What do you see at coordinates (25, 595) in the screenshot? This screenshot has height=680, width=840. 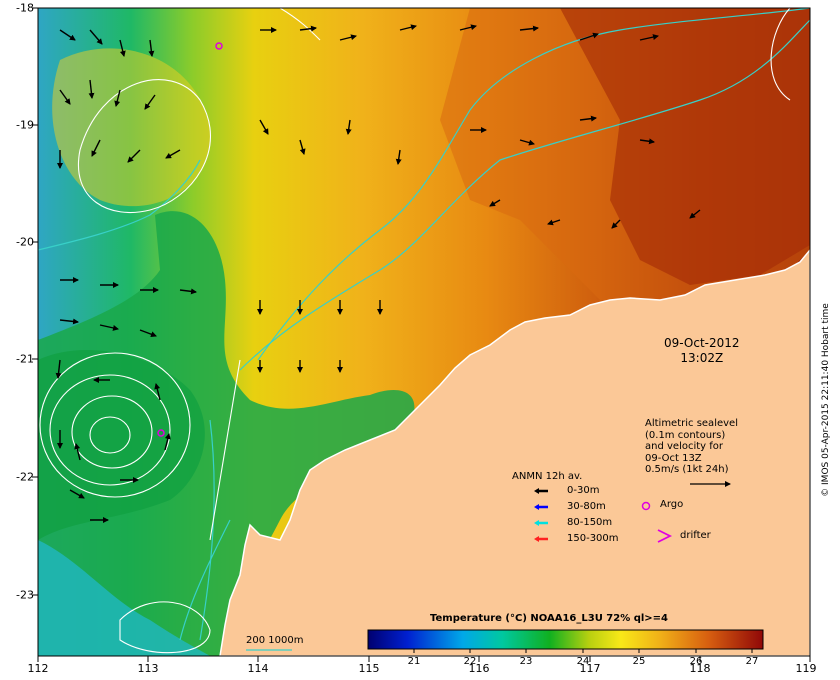 I see `y-tick-label: -23` at bounding box center [25, 595].